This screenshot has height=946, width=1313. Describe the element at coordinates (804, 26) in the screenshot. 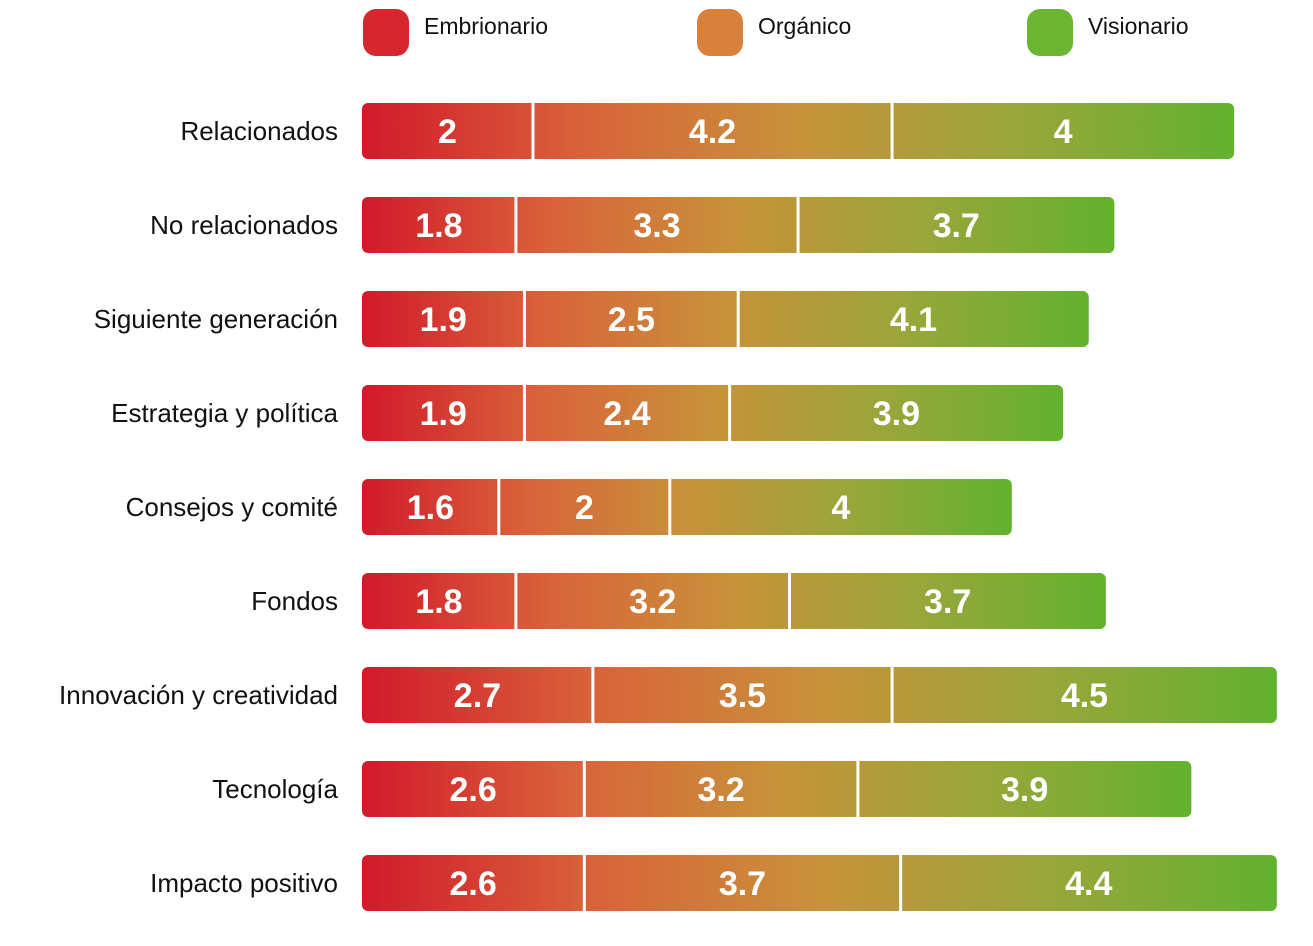

I see `legend-label: Orgánico` at that location.